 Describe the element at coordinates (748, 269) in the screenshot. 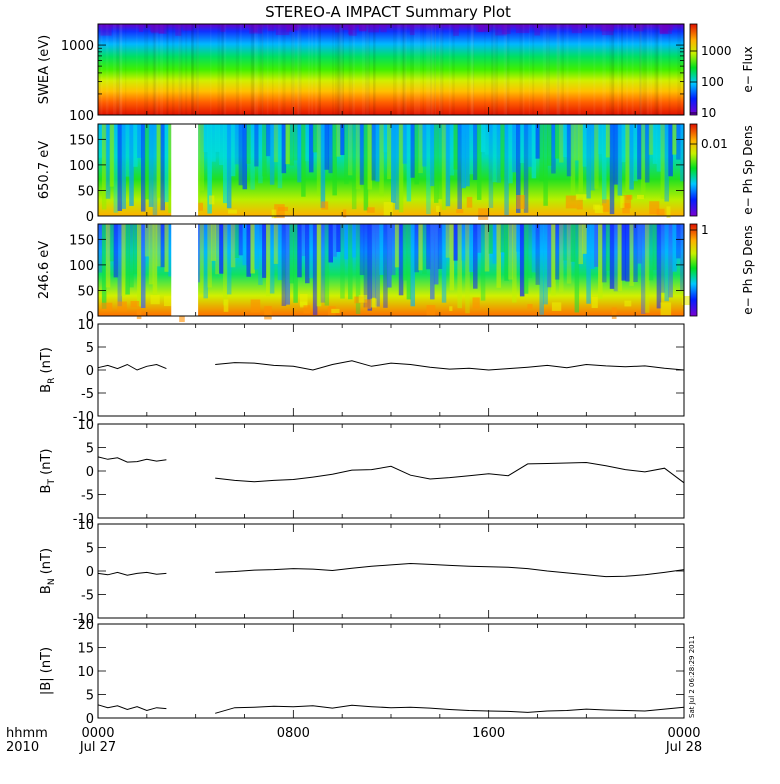

I see `colorbar-label: e− Ph Sp Dens` at that location.